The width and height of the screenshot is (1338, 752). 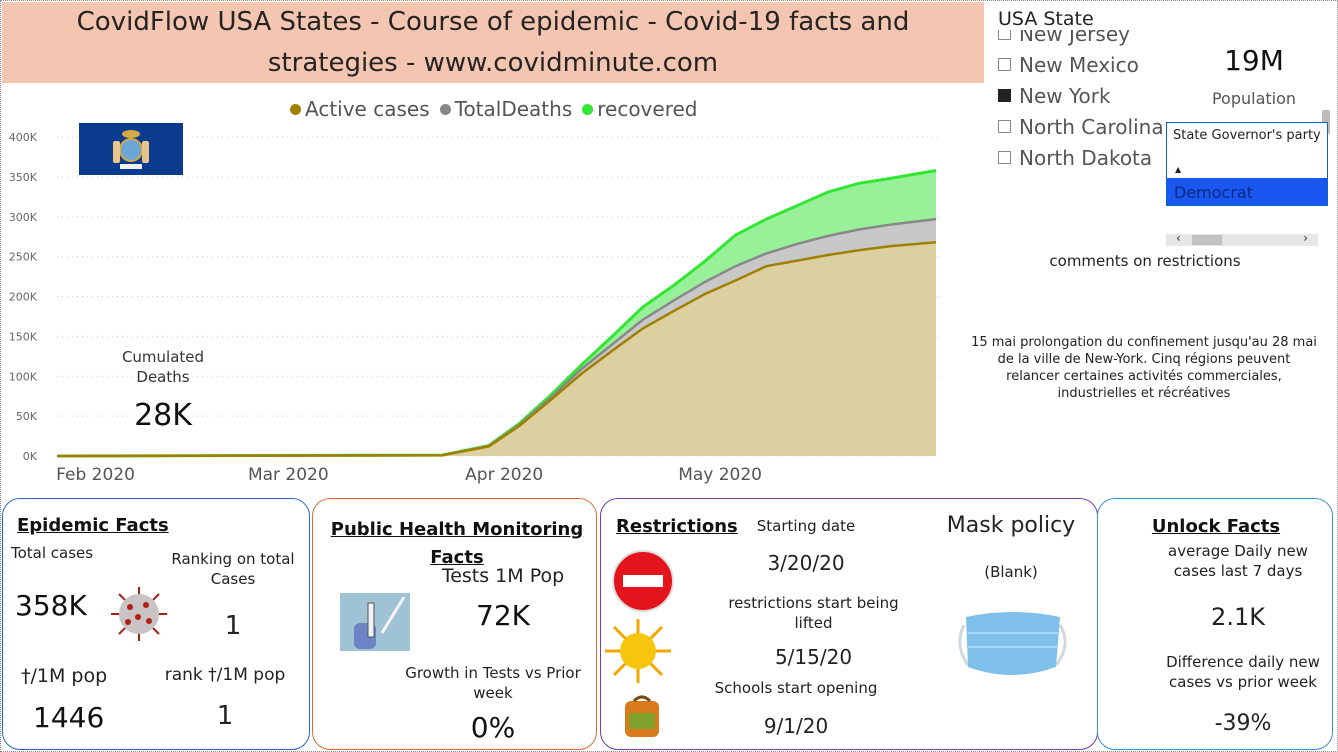 I want to click on restrictions-start-label: Starting date, so click(x=806, y=526).